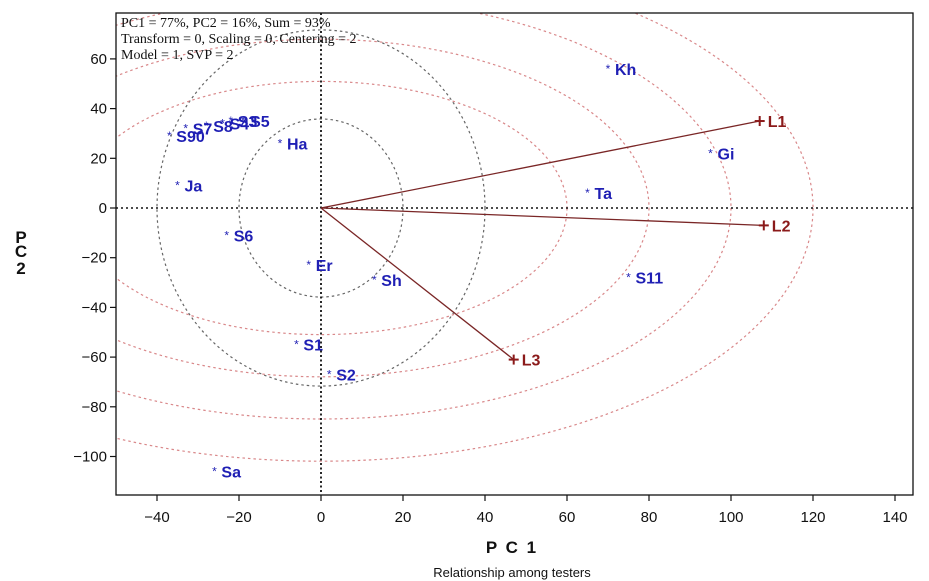 This screenshot has width=929, height=581. I want to click on genotype-label: S6, so click(244, 236).